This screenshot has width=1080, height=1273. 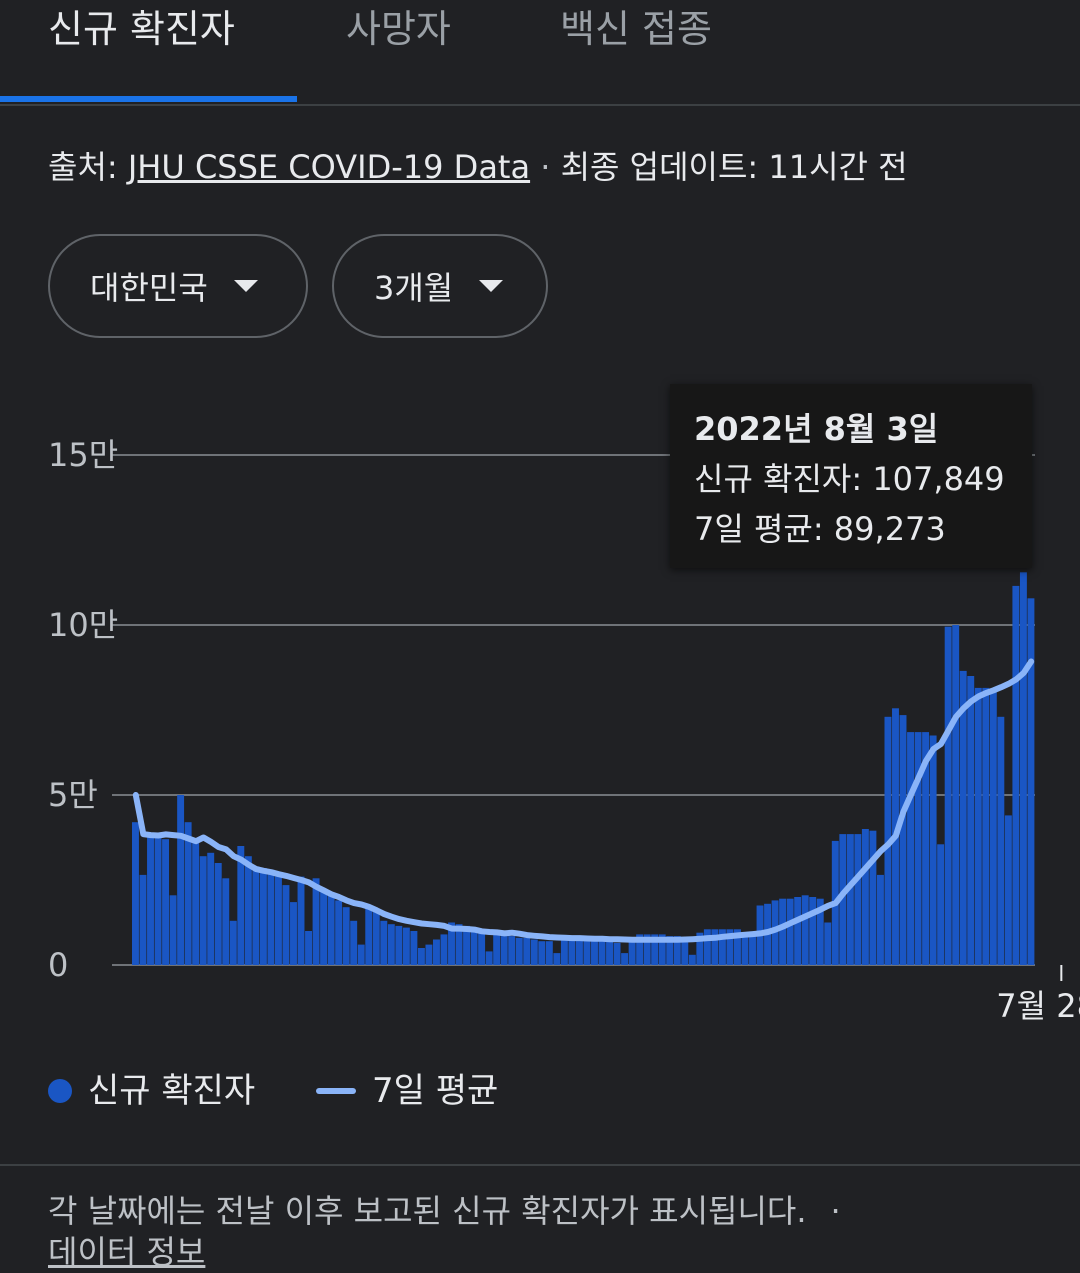 What do you see at coordinates (141, 29) in the screenshot?
I see `tab-new-cases: 신규 확진자` at bounding box center [141, 29].